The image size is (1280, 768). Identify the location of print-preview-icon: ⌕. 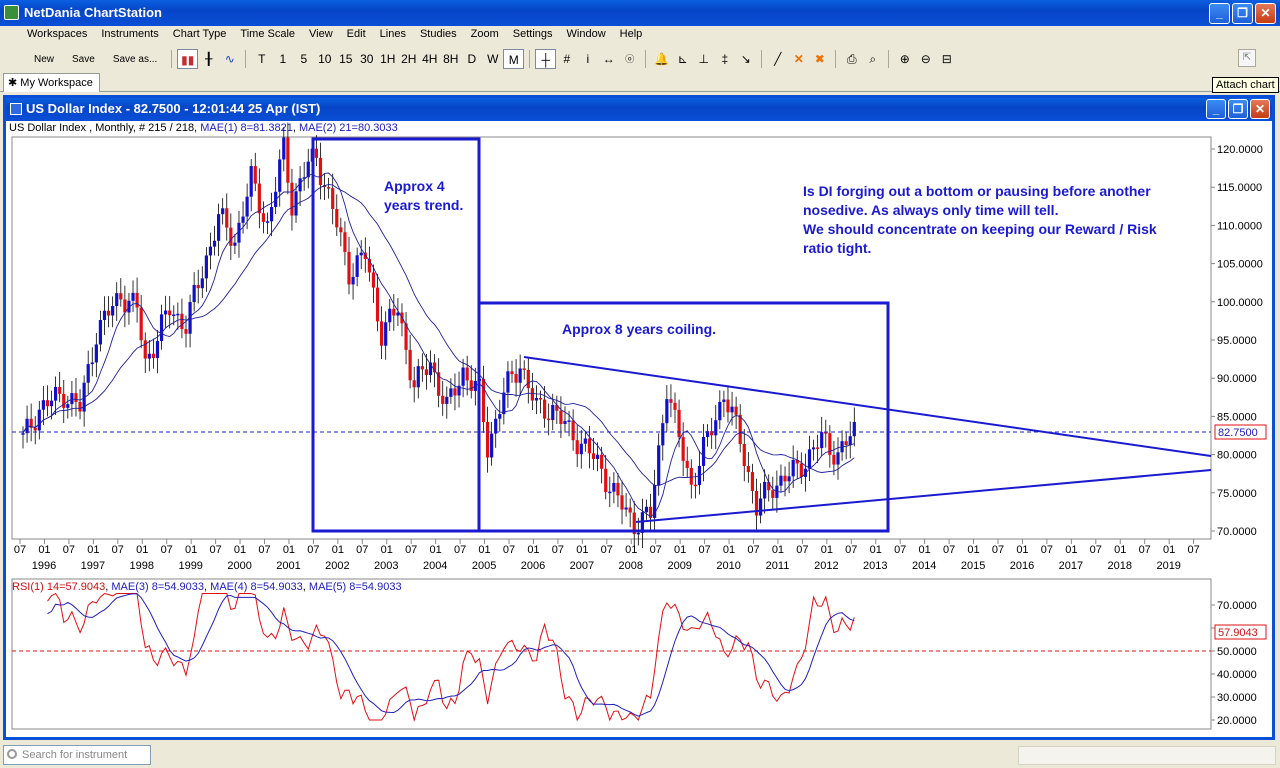
(873, 59).